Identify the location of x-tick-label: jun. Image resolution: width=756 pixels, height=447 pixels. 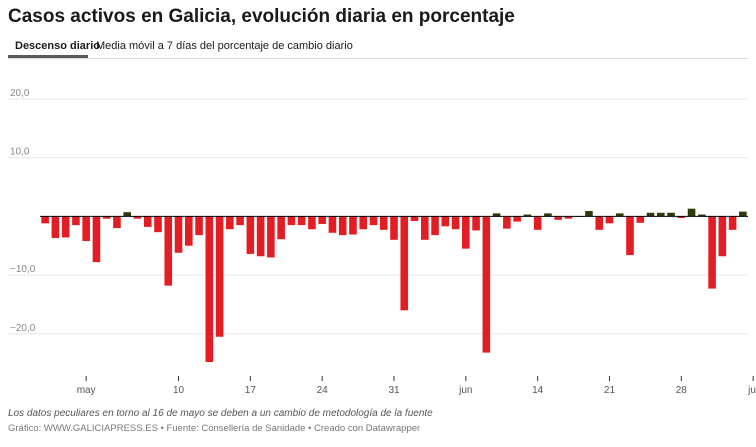
(465, 390).